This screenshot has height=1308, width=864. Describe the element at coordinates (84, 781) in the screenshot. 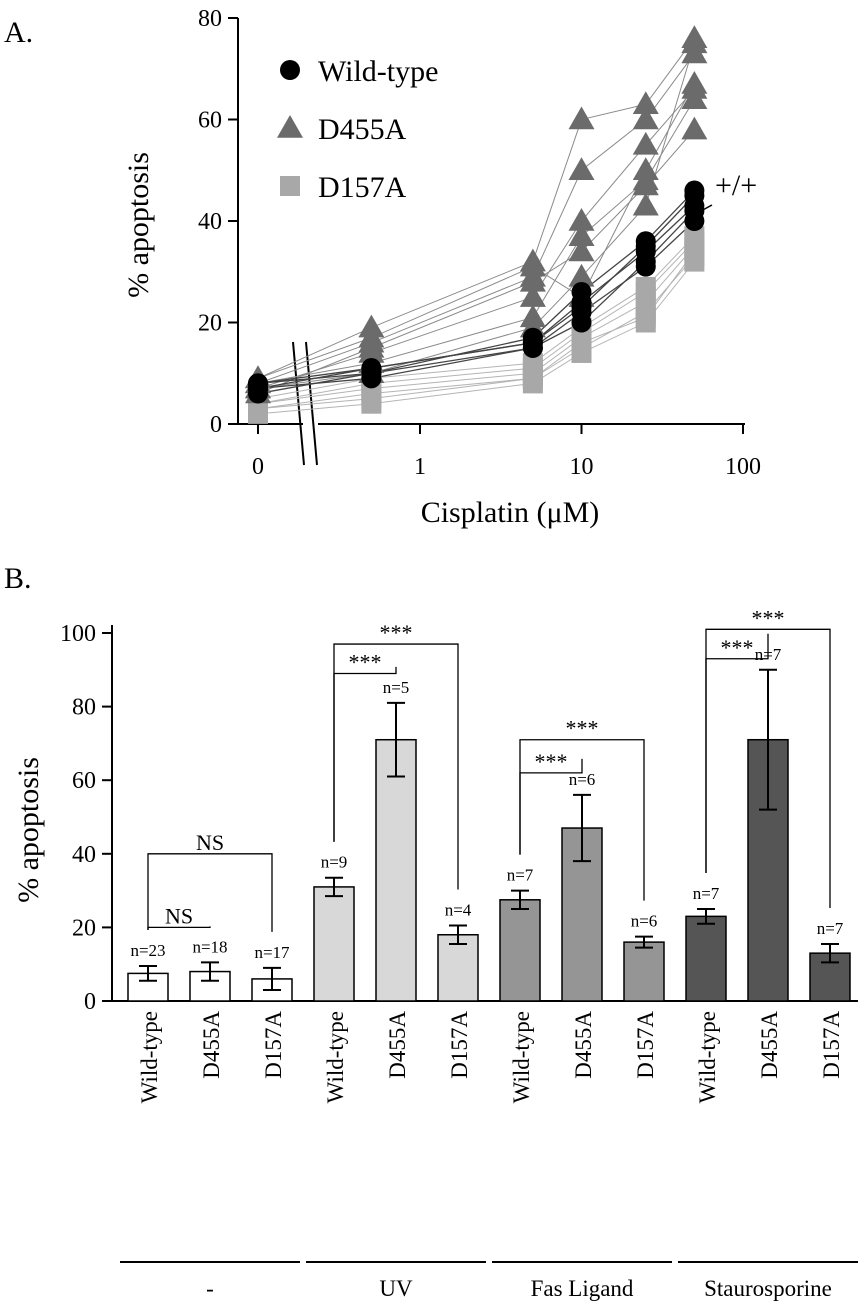

I see `panel-b-y-tick-label: 60` at that location.